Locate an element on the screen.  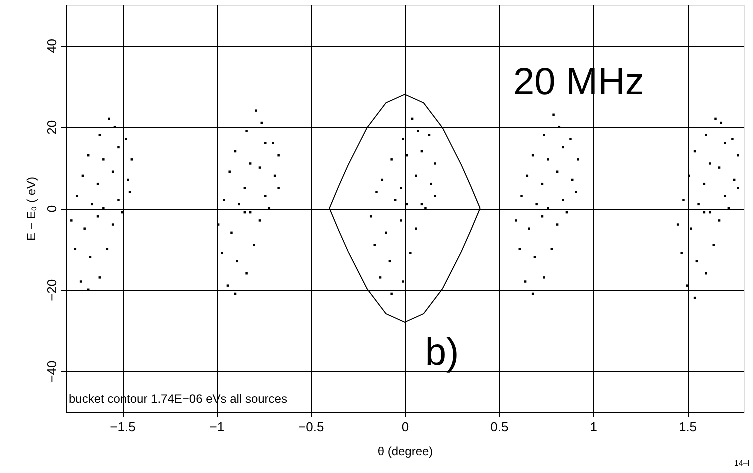
y-tick-label: 20 is located at coordinates (52, 127).